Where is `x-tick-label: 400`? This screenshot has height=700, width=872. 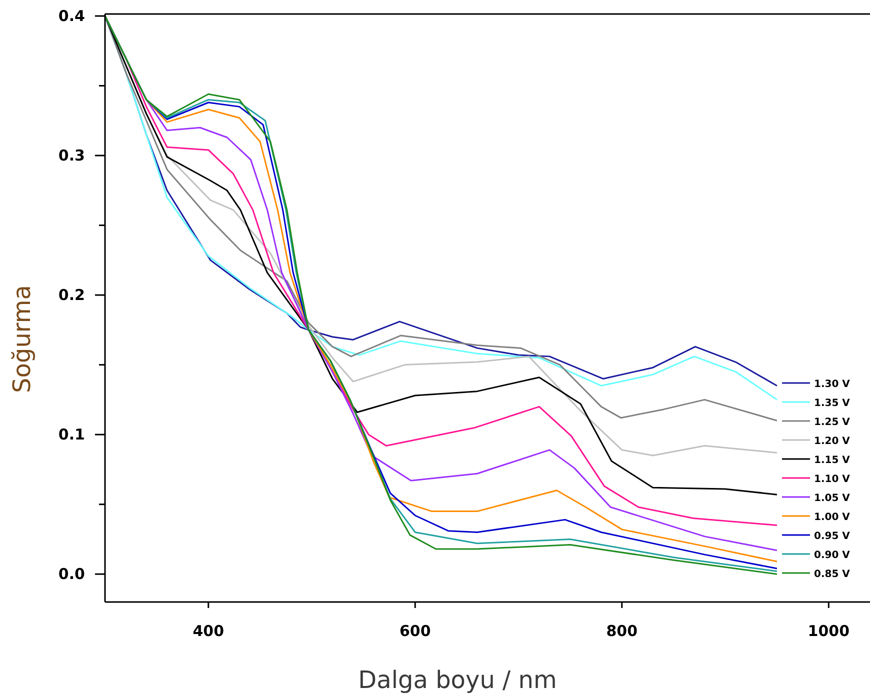
x-tick-label: 400 is located at coordinates (208, 631).